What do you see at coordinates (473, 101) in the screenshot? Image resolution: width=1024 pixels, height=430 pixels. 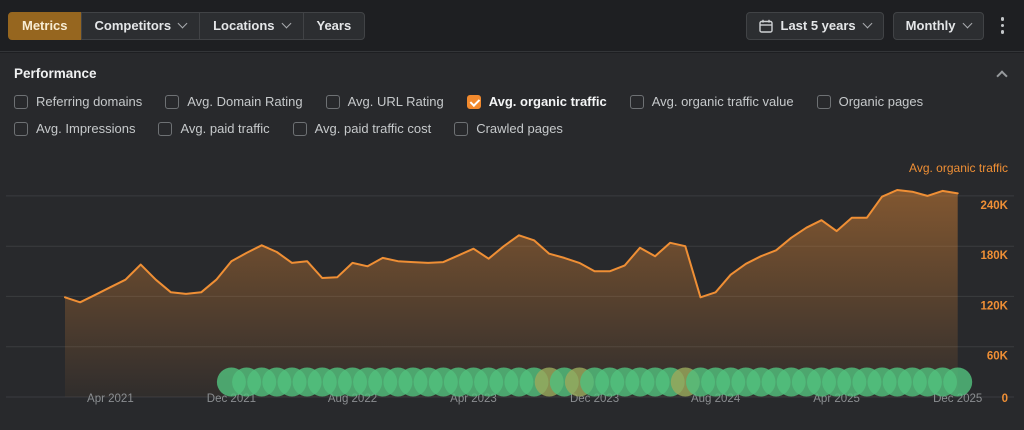 I see `checkbox-checked-icon` at bounding box center [473, 101].